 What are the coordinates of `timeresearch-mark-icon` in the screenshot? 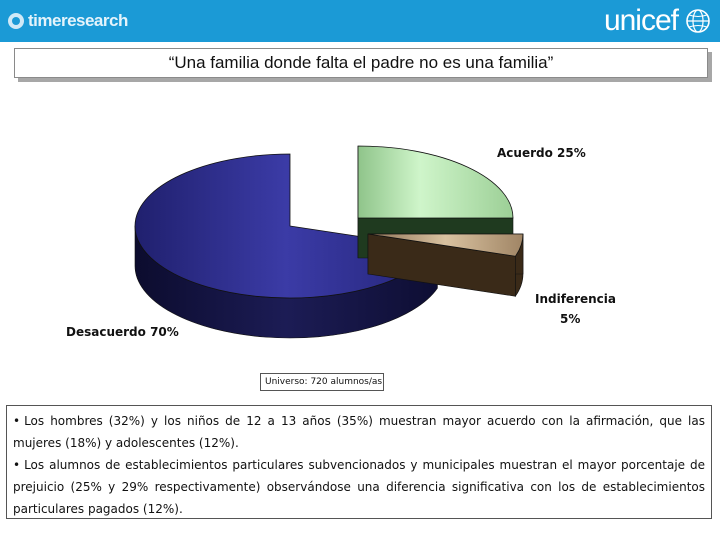 It's located at (16, 21).